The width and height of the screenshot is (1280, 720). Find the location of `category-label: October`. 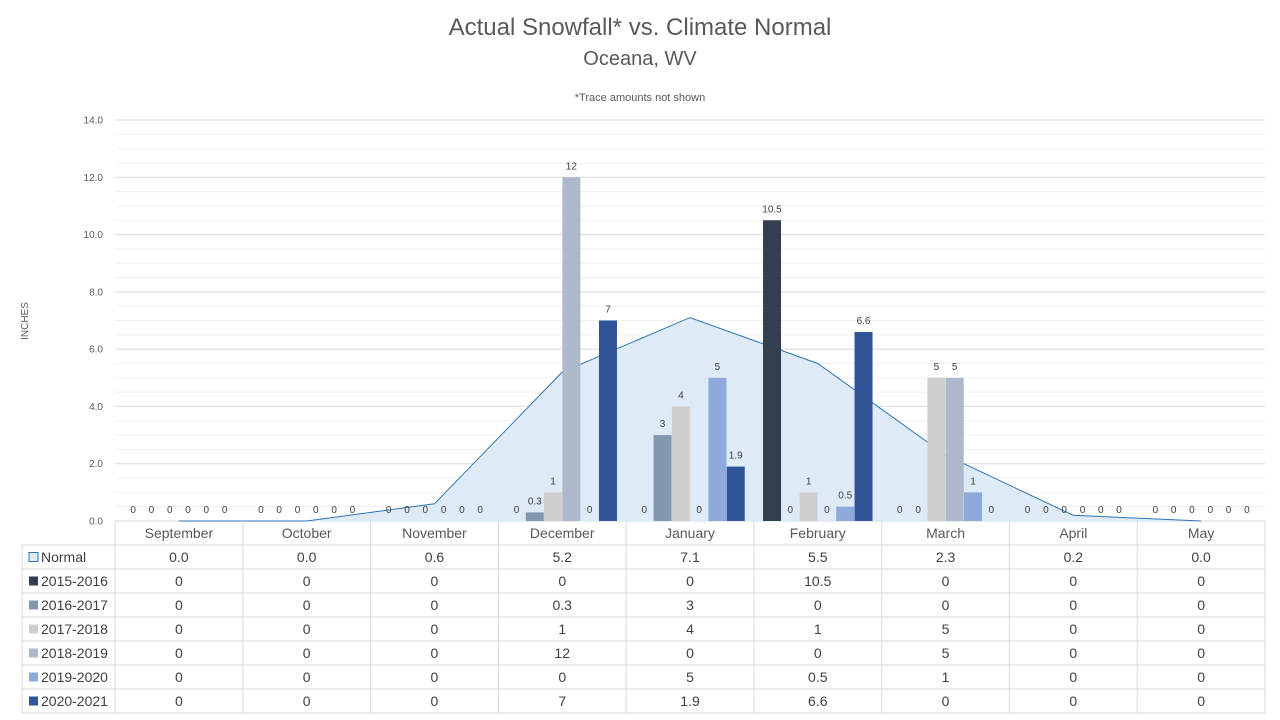

category-label: October is located at coordinates (307, 533).